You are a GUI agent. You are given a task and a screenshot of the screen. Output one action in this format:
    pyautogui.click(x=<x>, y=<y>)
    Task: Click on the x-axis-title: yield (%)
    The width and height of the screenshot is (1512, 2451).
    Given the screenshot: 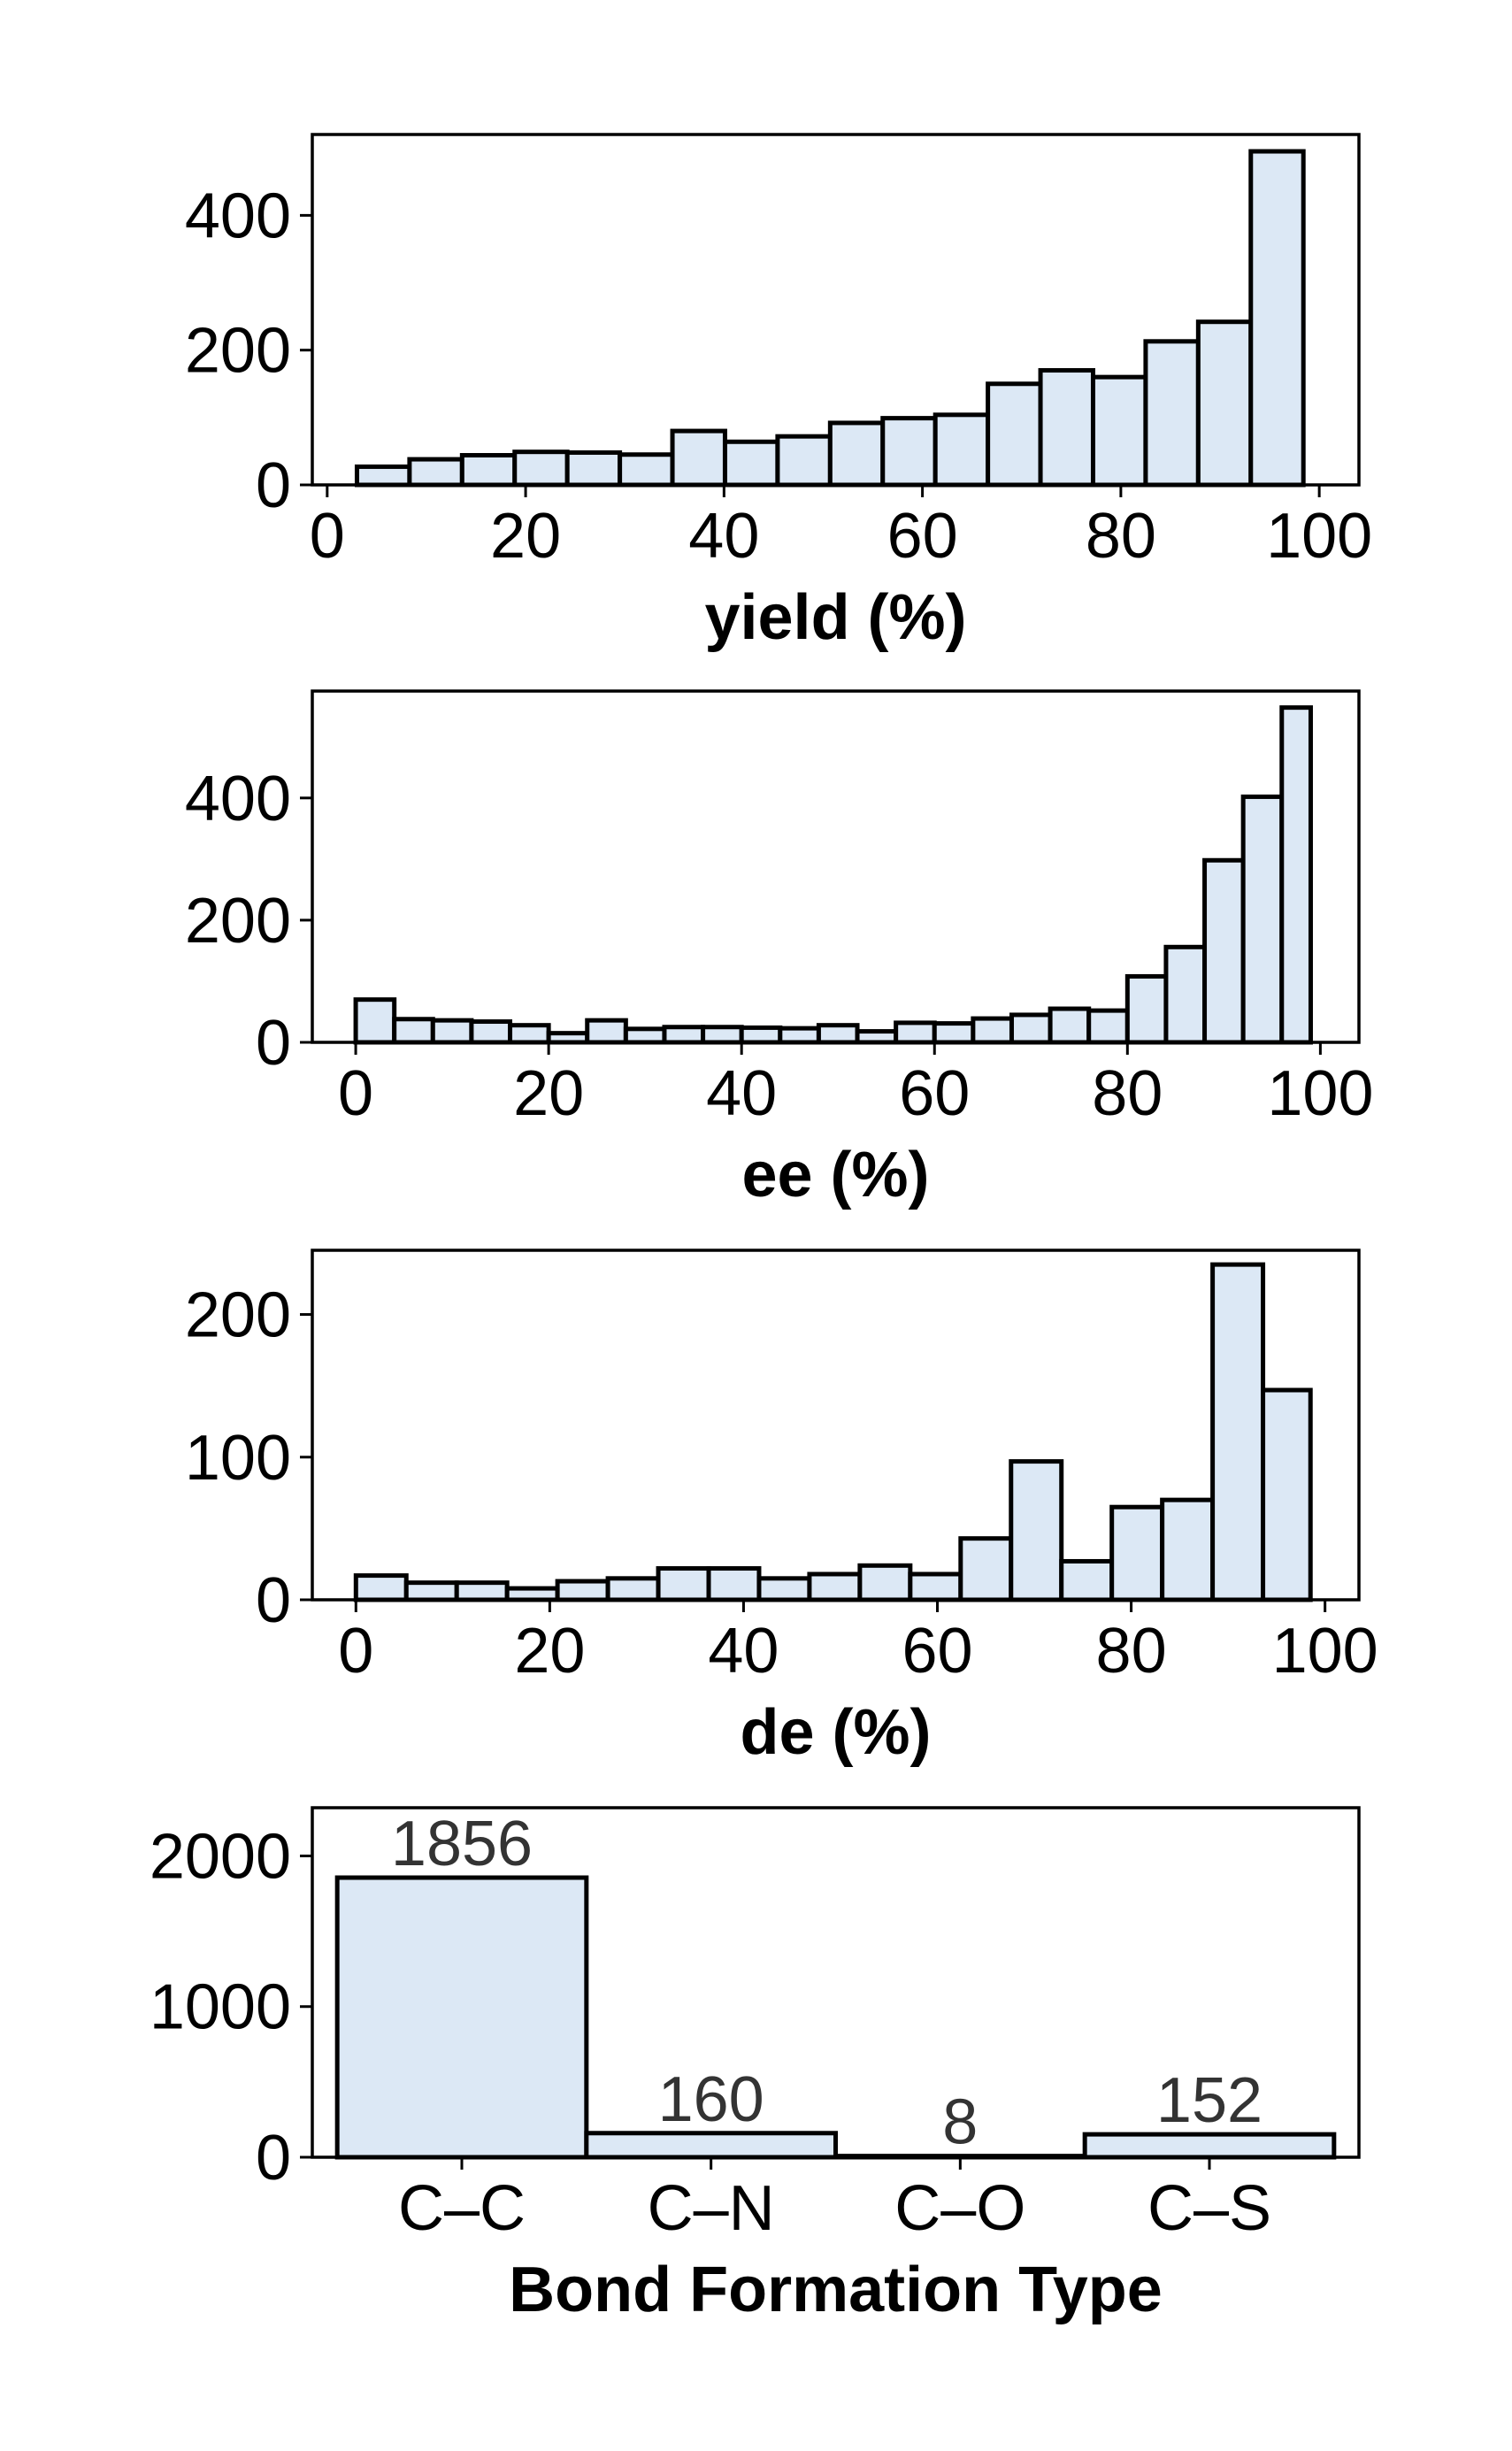 What is the action you would take?
    pyautogui.click(x=835, y=617)
    